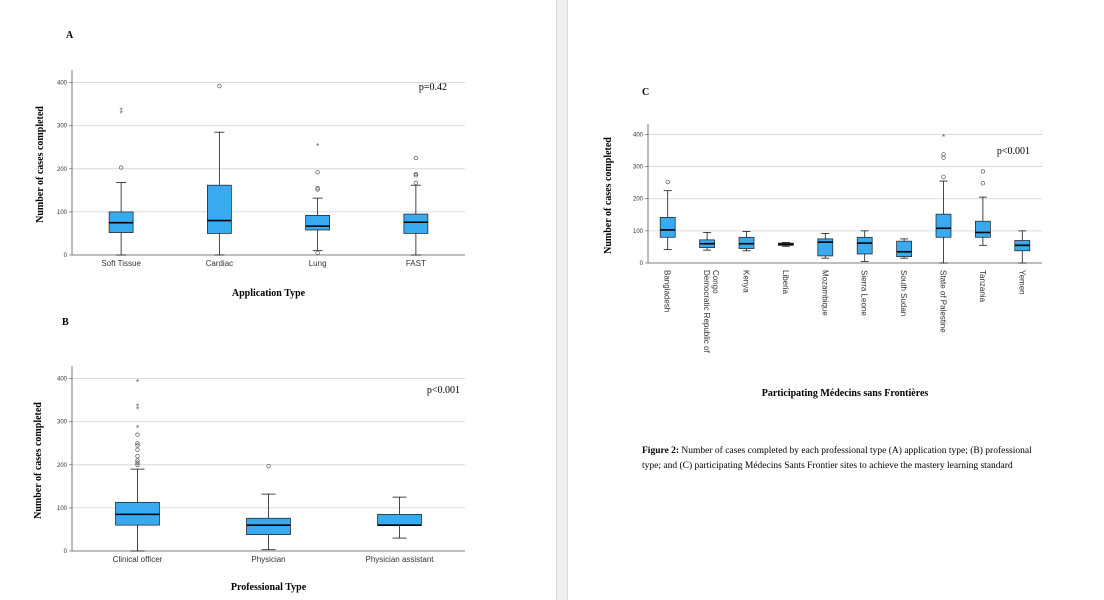 This screenshot has width=1104, height=600. What do you see at coordinates (269, 293) in the screenshot?
I see `x-axis-title: Application Type` at bounding box center [269, 293].